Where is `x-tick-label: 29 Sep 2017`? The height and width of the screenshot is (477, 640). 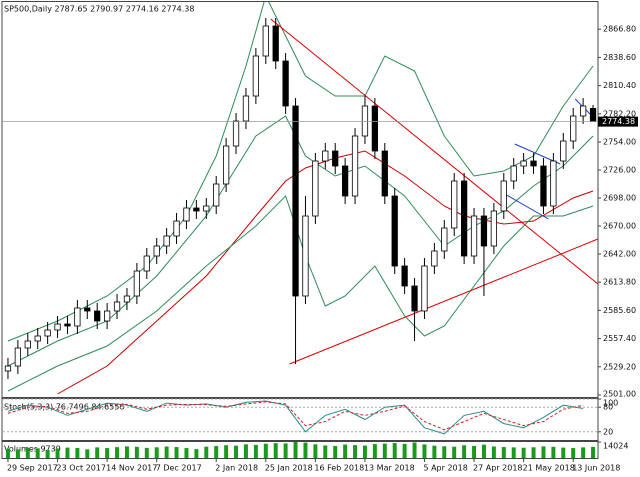
x-tick-label: 29 Sep 2017 is located at coordinates (32, 468).